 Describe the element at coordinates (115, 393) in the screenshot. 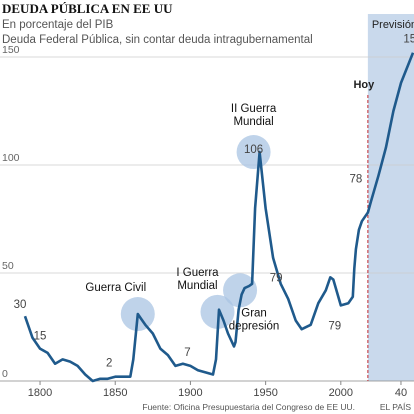

I see `x-tick-label: 1850` at that location.